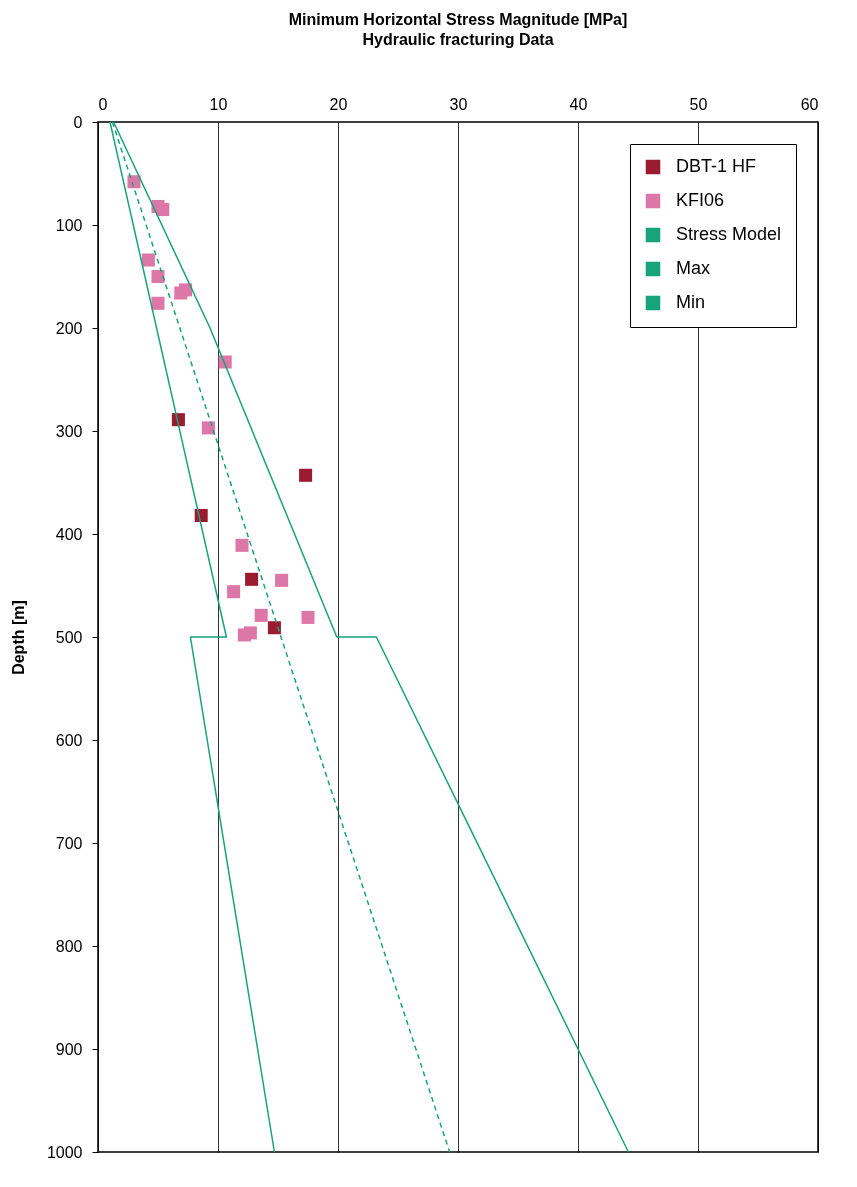 The width and height of the screenshot is (857, 1187). I want to click on x-tick-label: 10, so click(218, 104).